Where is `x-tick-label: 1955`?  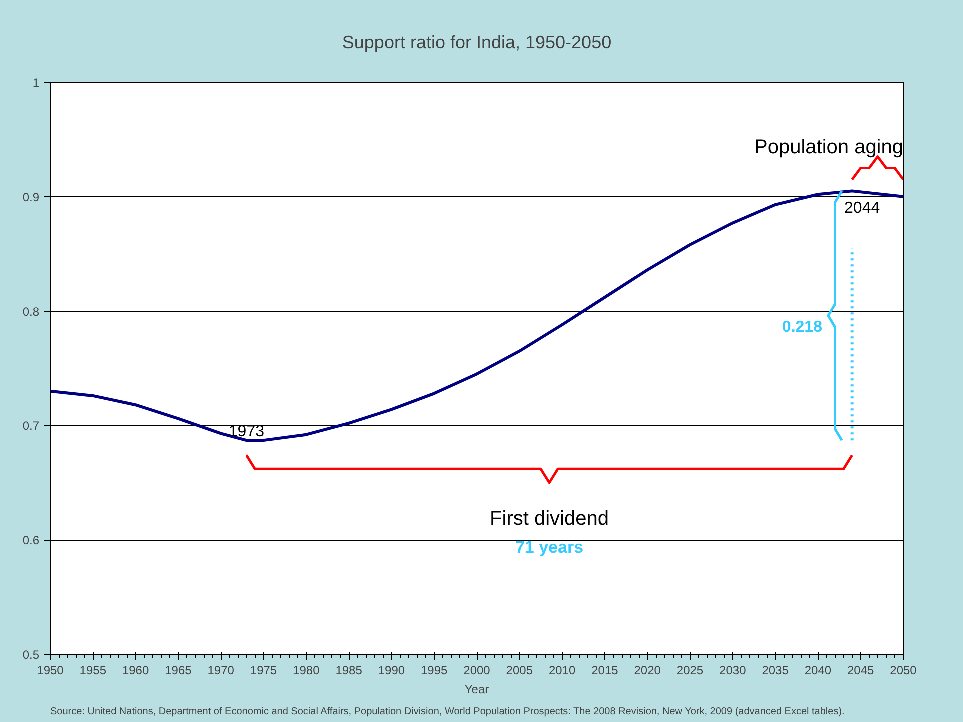 x-tick-label: 1955 is located at coordinates (93, 671).